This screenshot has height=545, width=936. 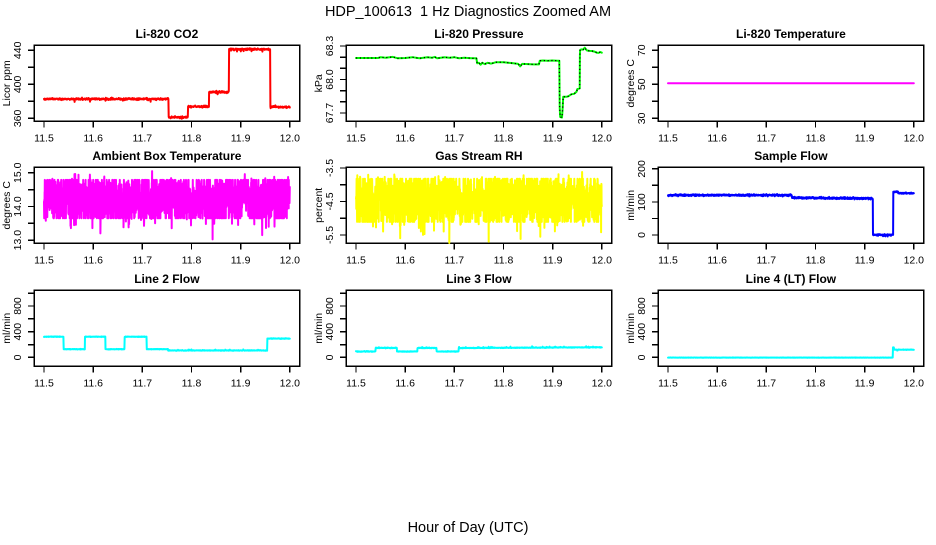 I want to click on svg-text: Gas Stream RH, so click(x=478, y=156).